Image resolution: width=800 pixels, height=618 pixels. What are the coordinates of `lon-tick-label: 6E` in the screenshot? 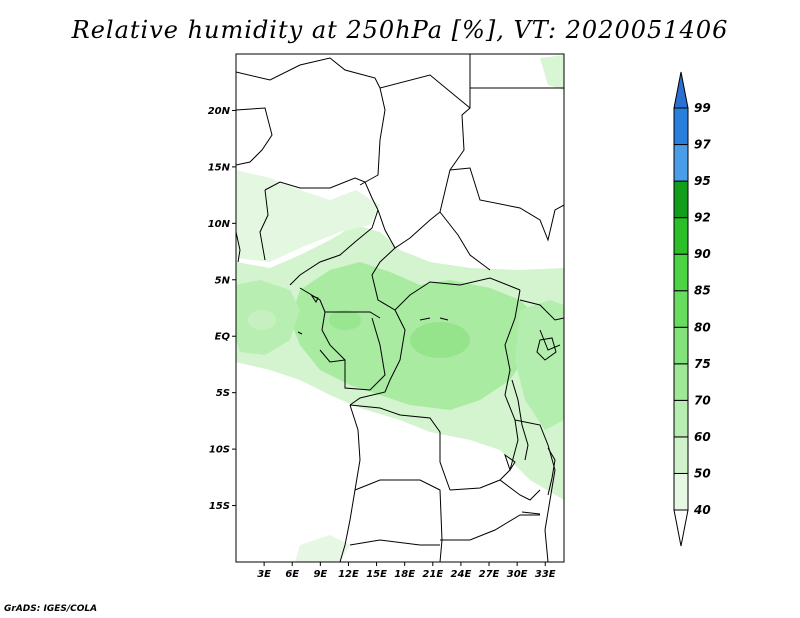 It's located at (292, 574).